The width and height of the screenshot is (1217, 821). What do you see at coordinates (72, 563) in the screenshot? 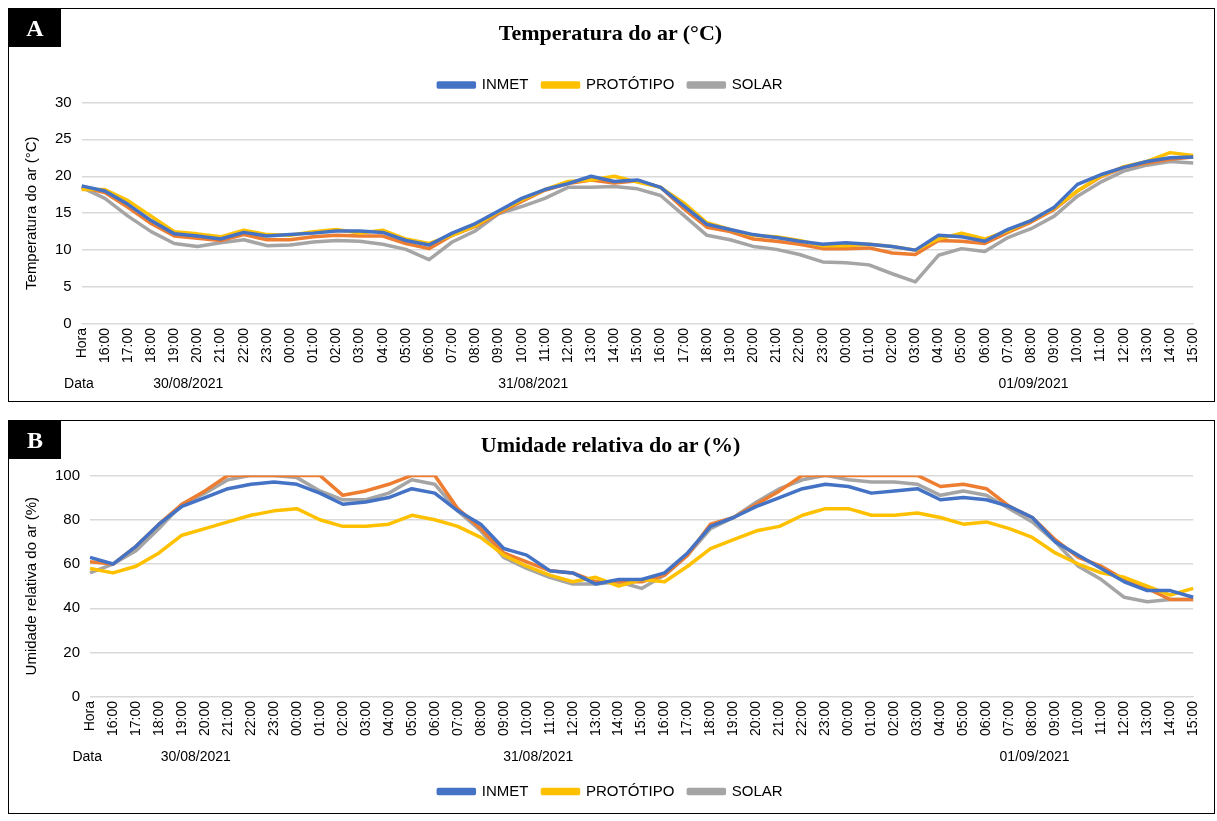
I see `y-tick-label: 60` at bounding box center [72, 563].